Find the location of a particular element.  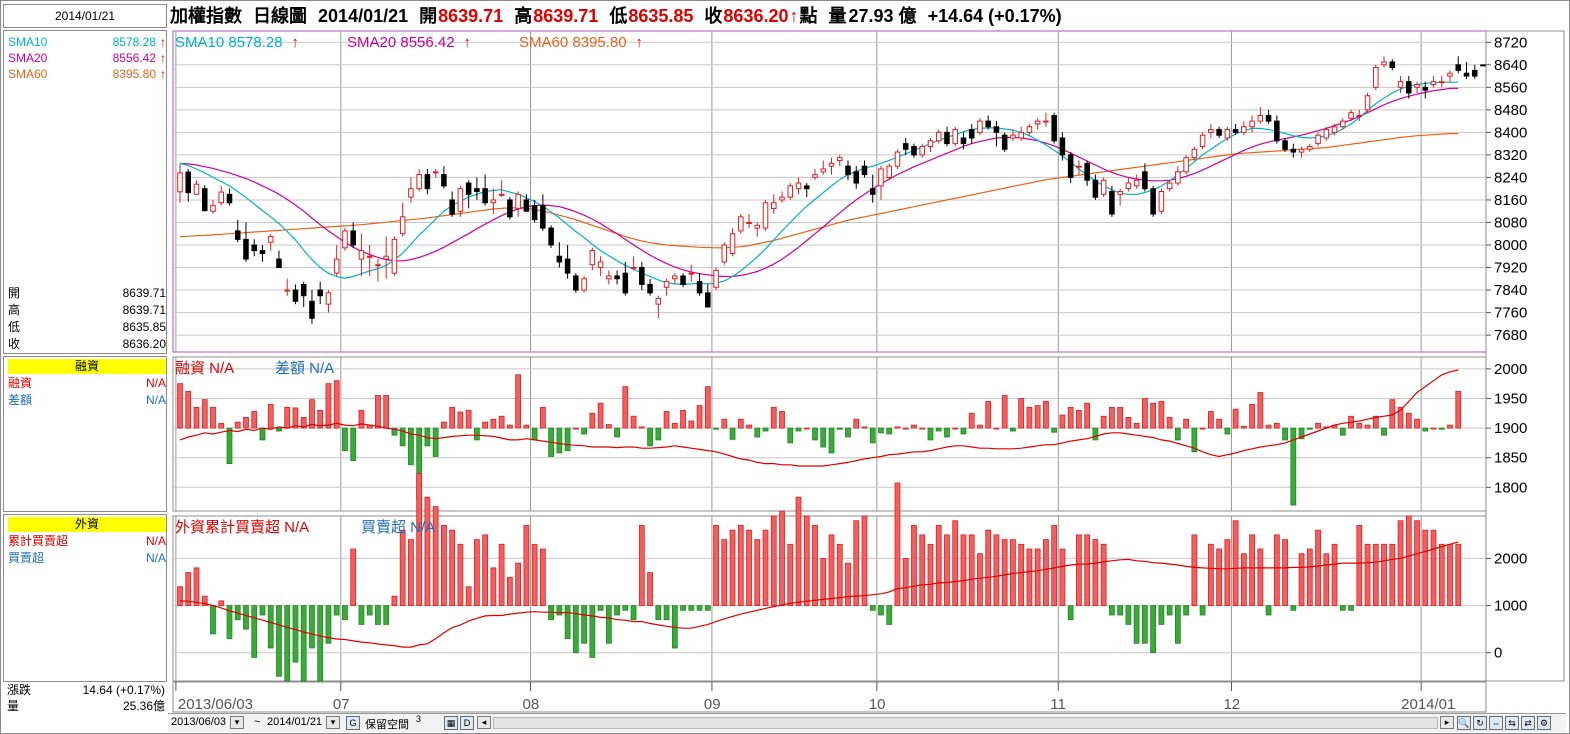

scroll-right-button: ▸ is located at coordinates (1447, 722).